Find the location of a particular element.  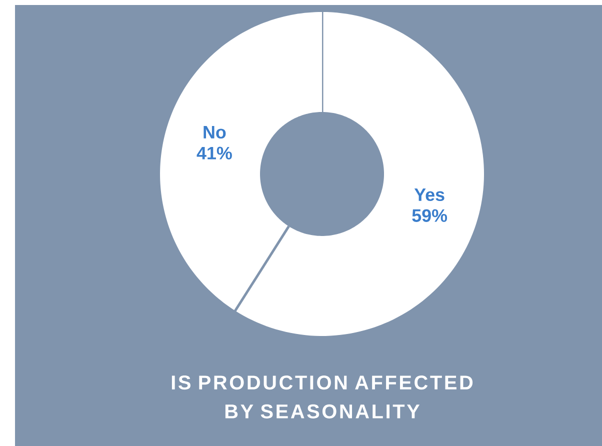

slice-label: Yes is located at coordinates (429, 195).